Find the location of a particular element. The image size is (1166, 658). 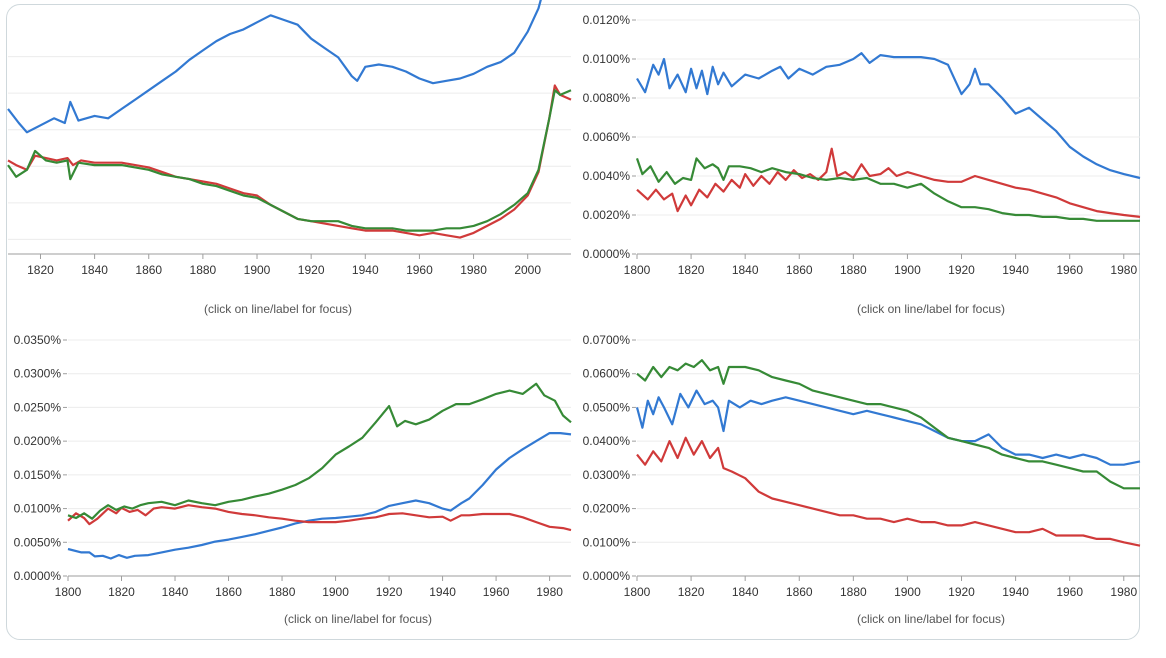

y-tick-label: 0.0400% is located at coordinates (607, 441).